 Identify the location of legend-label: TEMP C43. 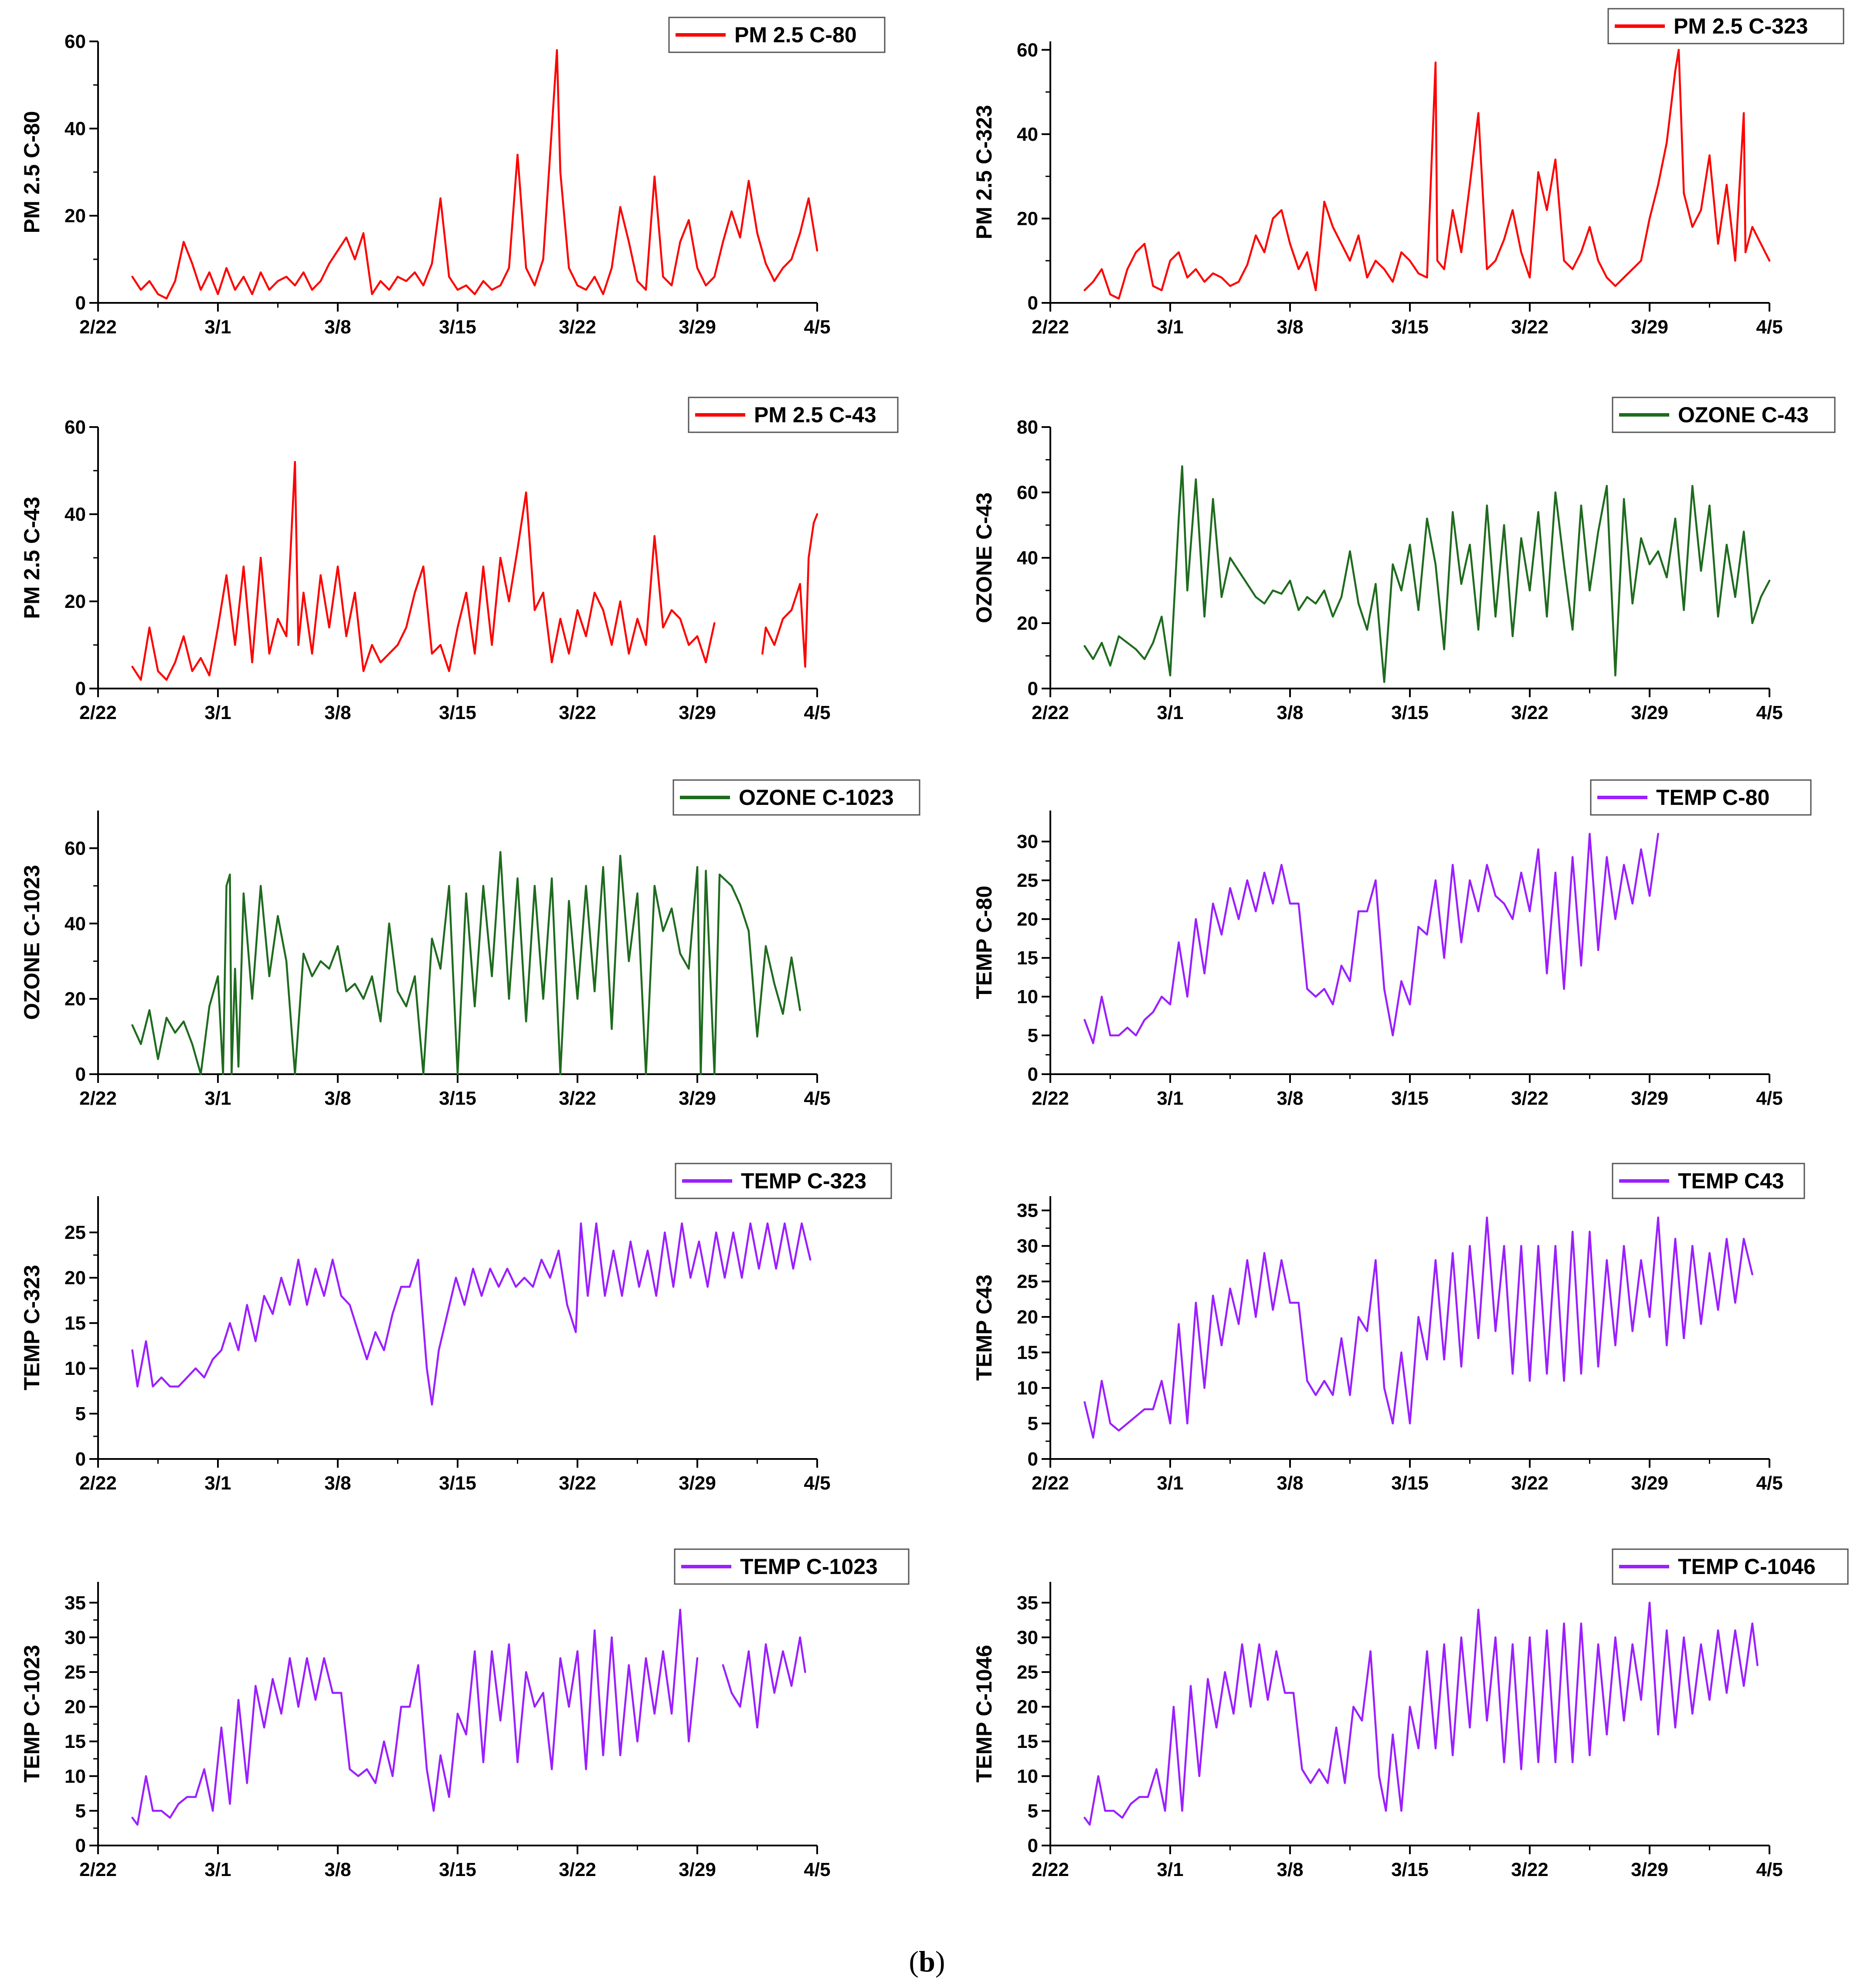
(1731, 1181).